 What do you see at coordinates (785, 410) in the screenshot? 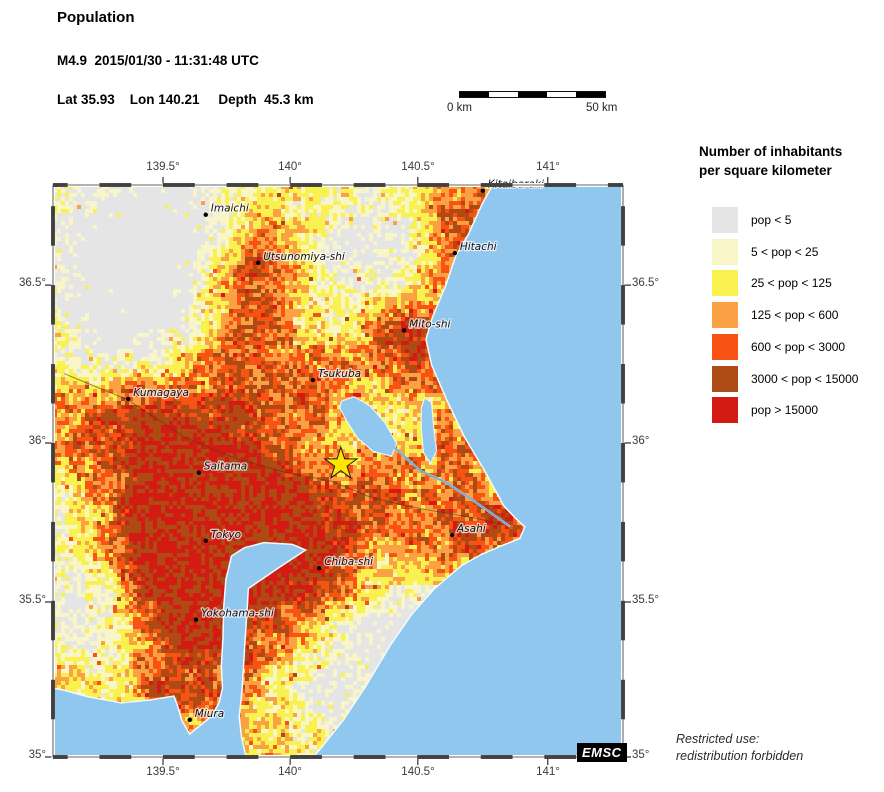
I see `legend-item-label: pop > 15000` at bounding box center [785, 410].